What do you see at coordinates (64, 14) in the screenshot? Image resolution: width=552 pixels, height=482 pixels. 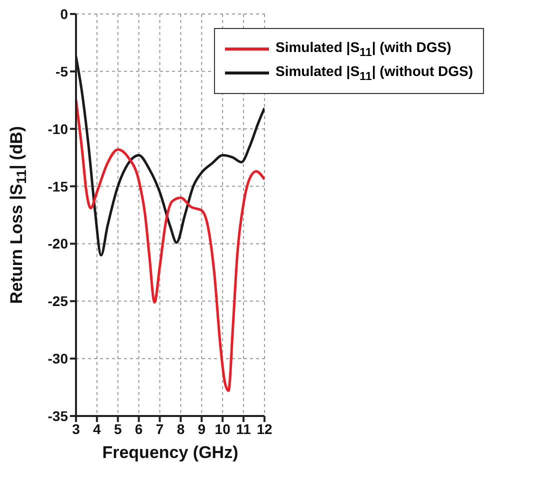 I see `y-tick-label: 0` at bounding box center [64, 14].